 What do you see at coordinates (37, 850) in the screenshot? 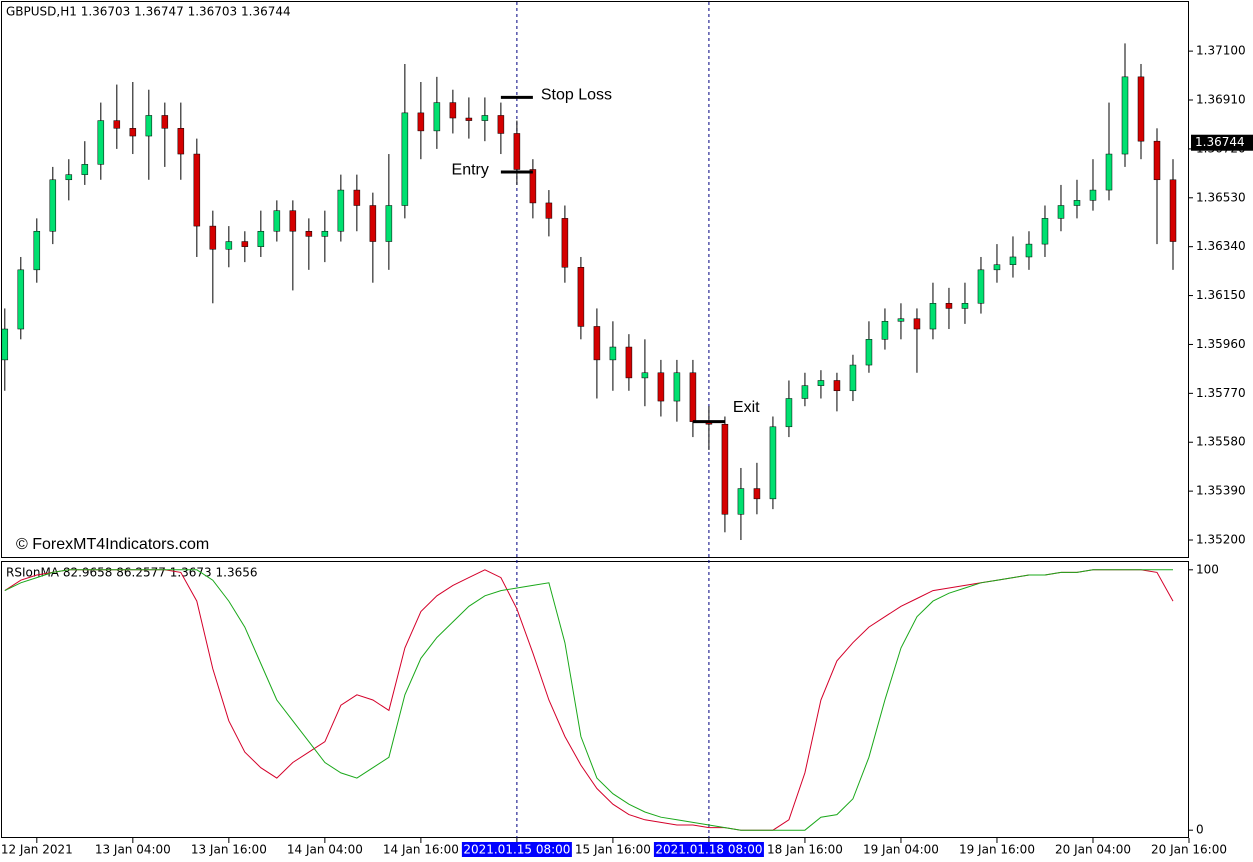
I see `x-tick-label: 12 Jan 2021` at bounding box center [37, 850].